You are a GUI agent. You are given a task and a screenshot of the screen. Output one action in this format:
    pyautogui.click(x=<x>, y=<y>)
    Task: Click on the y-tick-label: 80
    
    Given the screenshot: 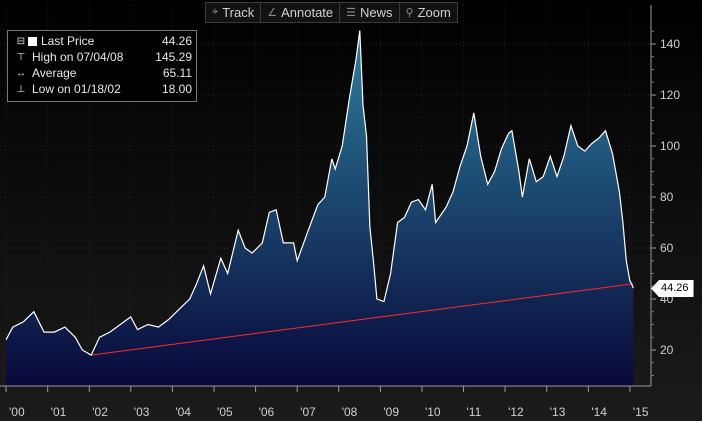 What is the action you would take?
    pyautogui.click(x=667, y=197)
    